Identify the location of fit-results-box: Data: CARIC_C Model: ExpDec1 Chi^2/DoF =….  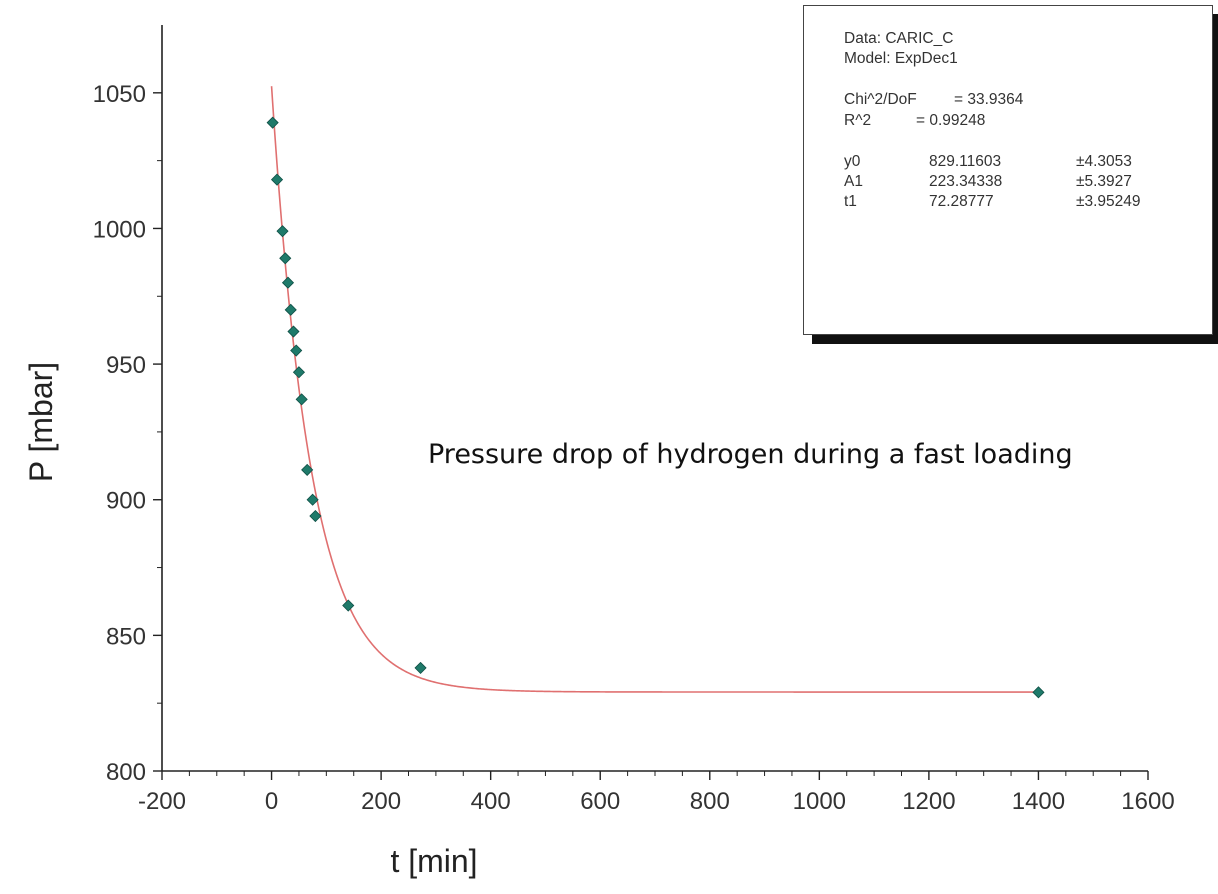
(1008, 170).